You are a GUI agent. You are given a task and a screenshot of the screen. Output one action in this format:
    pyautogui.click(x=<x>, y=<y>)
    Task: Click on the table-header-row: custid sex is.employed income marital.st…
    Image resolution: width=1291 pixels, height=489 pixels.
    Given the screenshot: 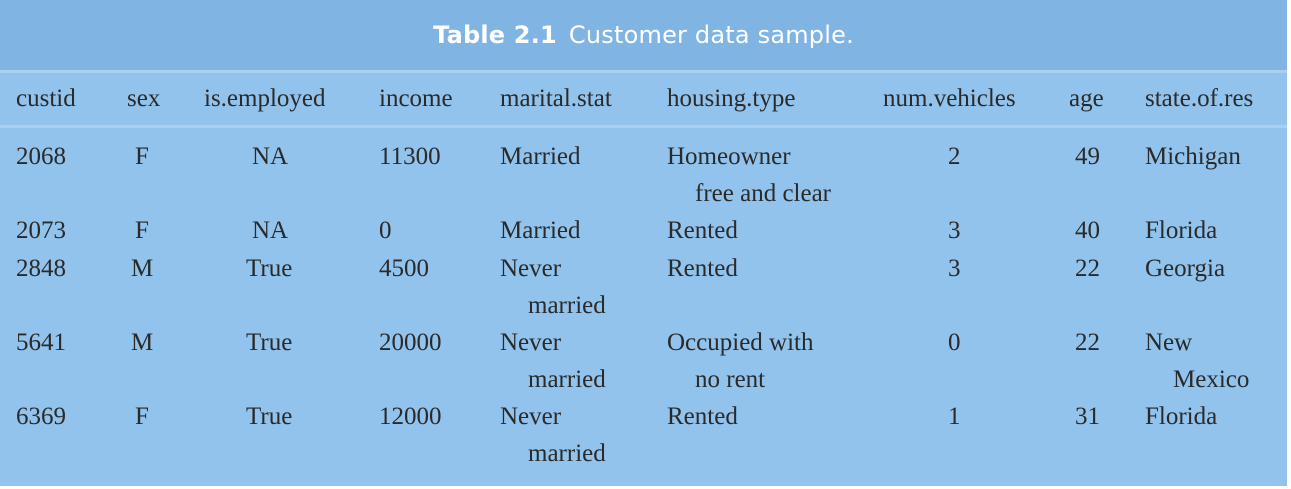 What is the action you would take?
    pyautogui.click(x=643, y=99)
    